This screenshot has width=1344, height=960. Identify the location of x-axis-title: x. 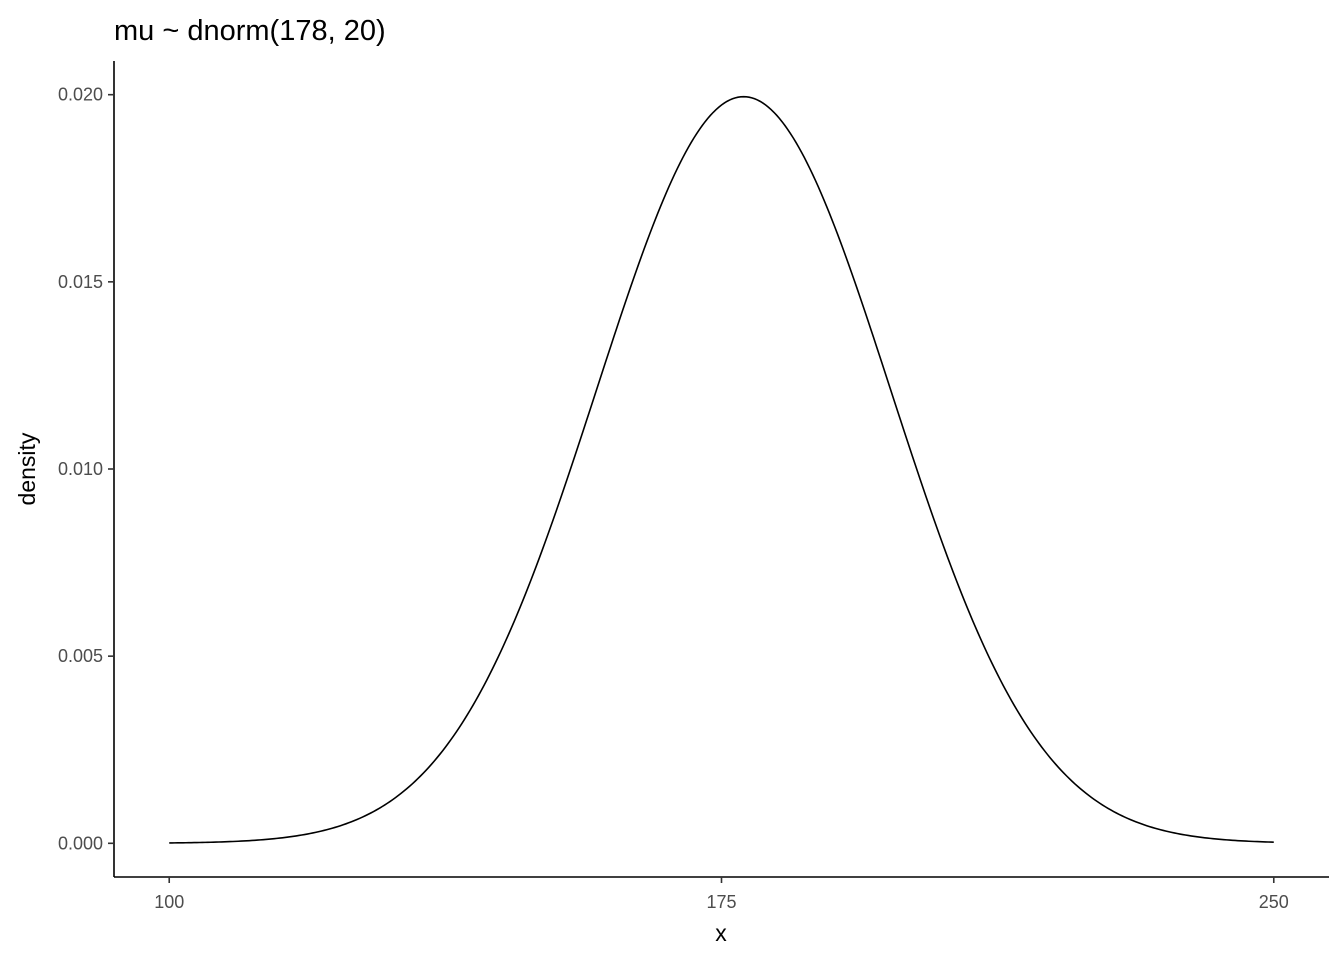
(721, 933).